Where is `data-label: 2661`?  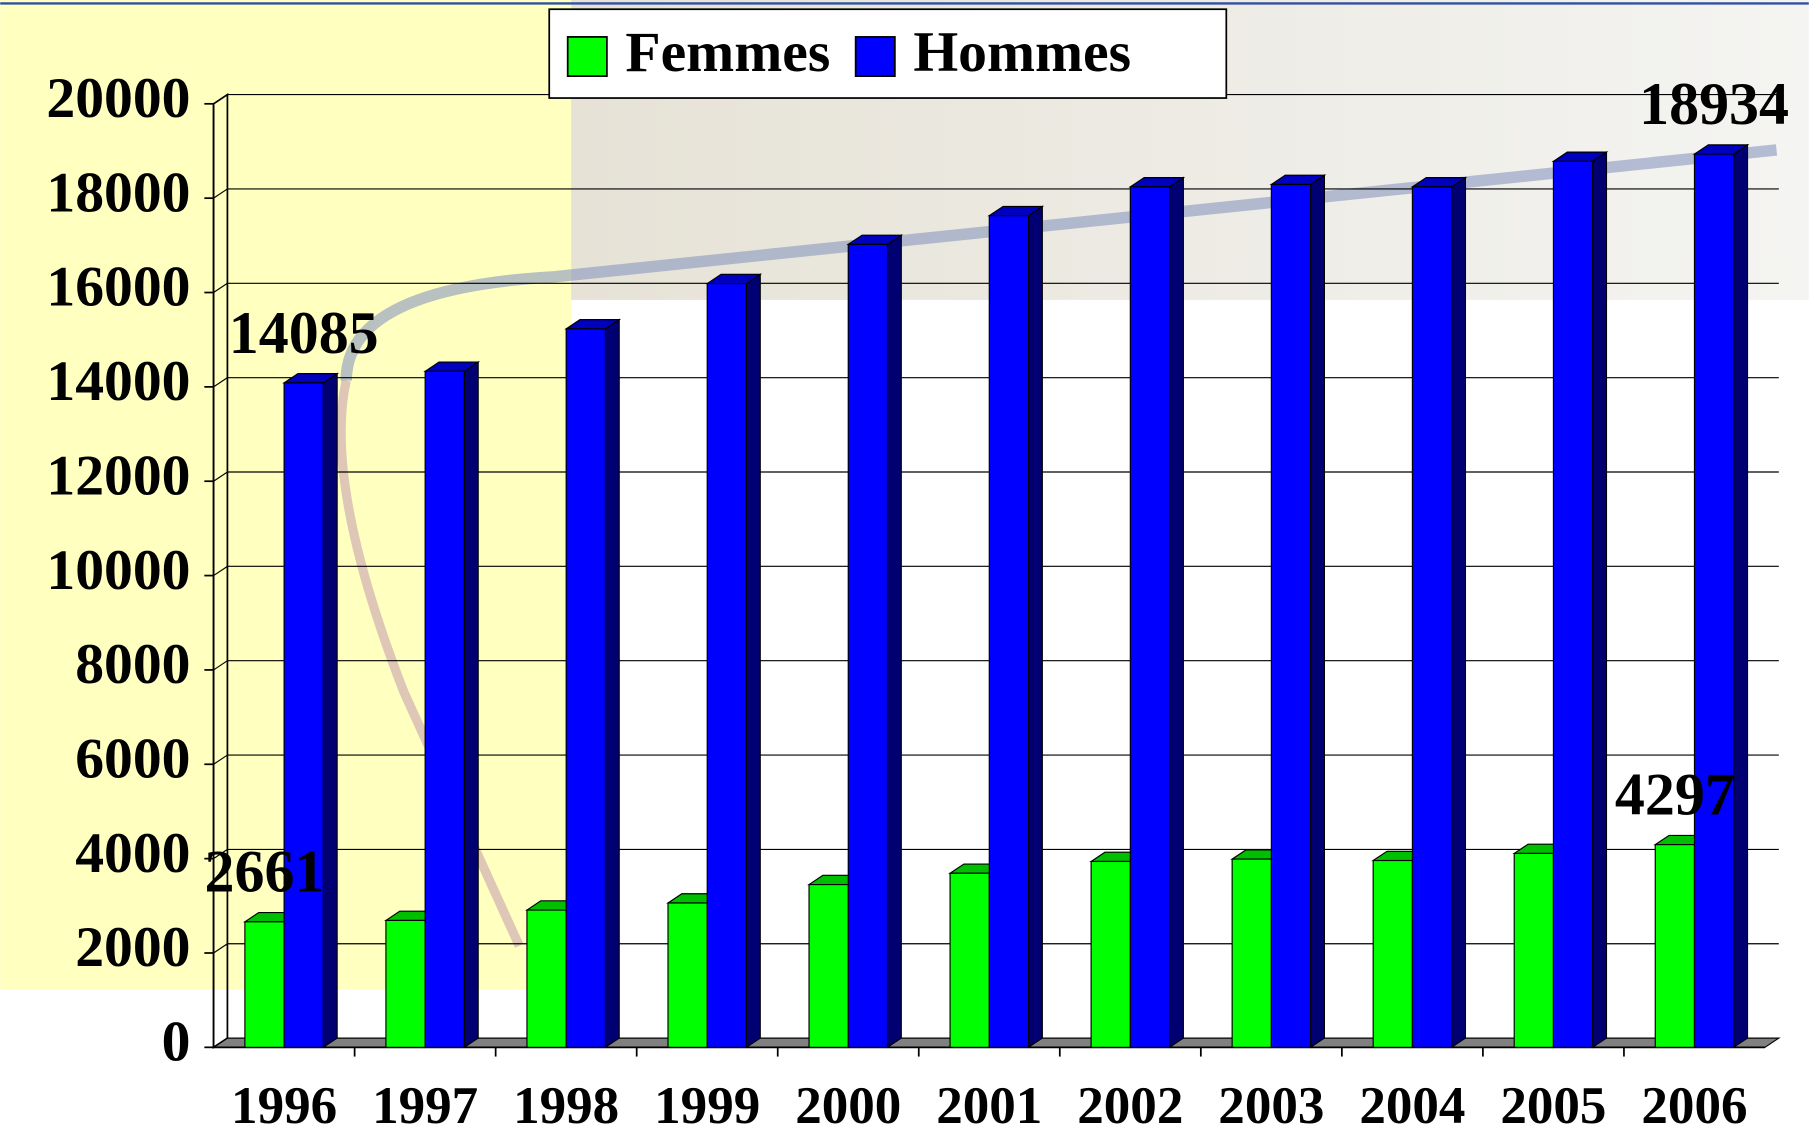 data-label: 2661 is located at coordinates (265, 872).